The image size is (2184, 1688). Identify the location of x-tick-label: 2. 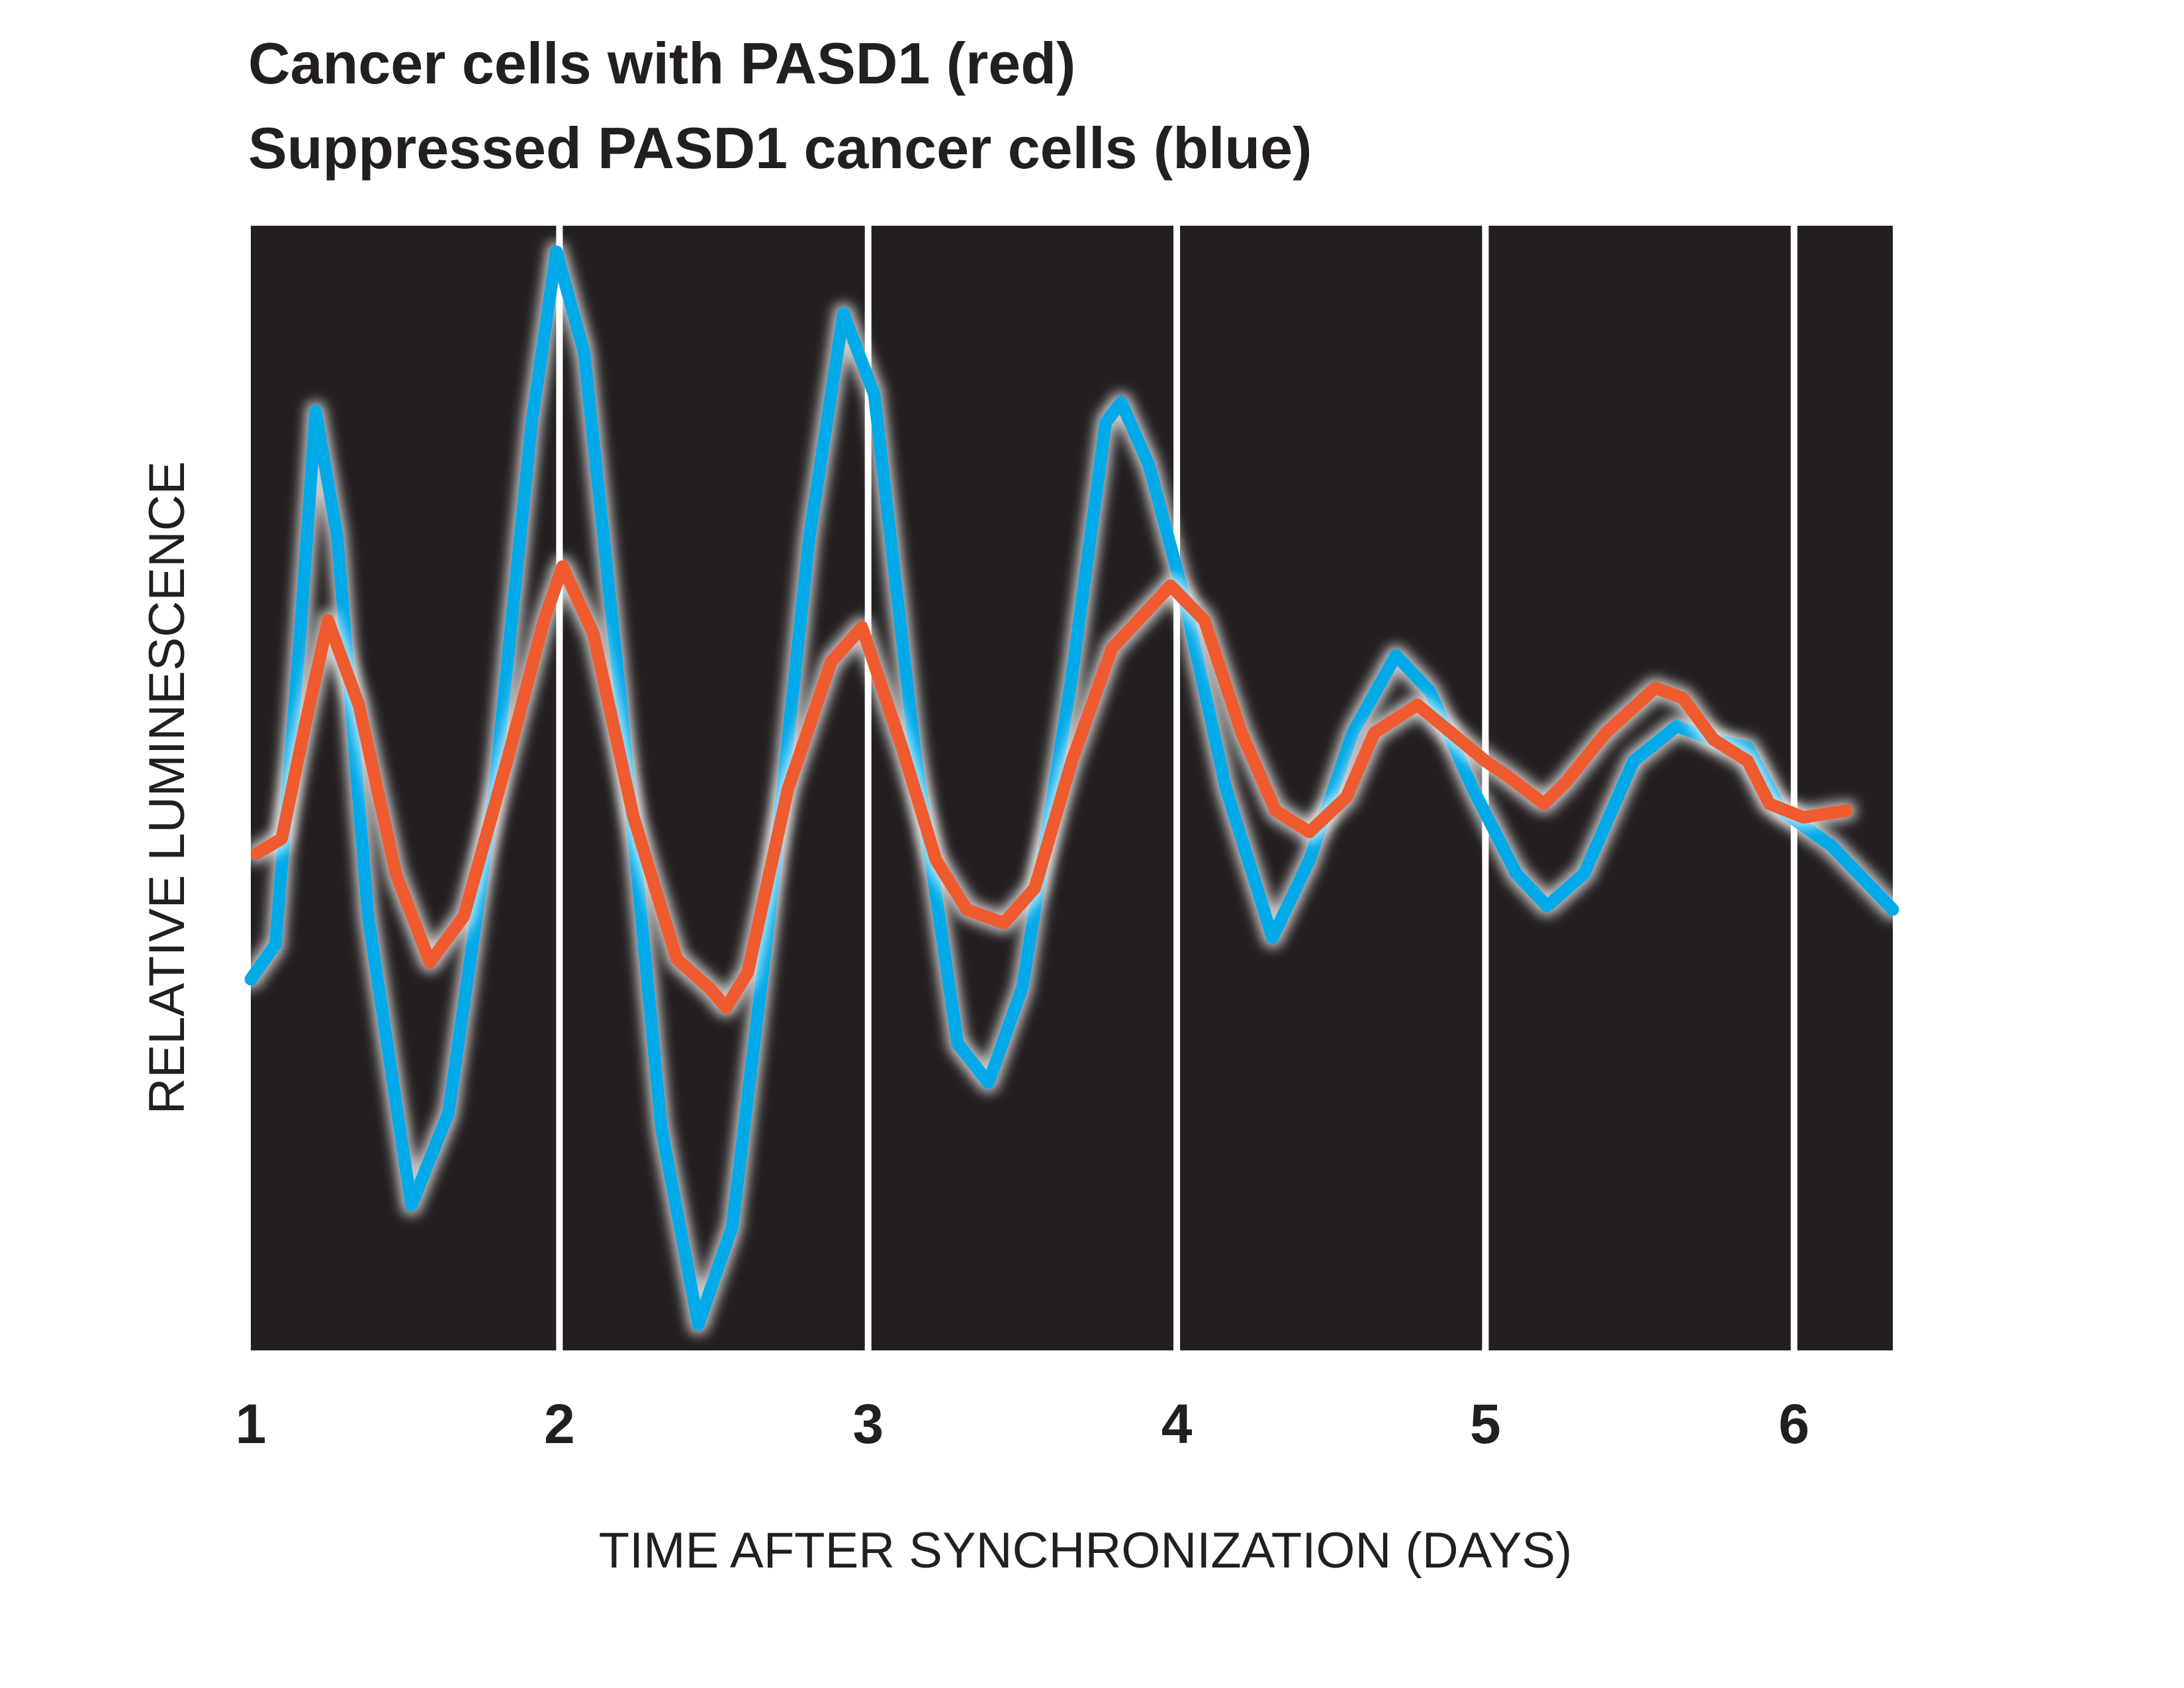
(559, 1424).